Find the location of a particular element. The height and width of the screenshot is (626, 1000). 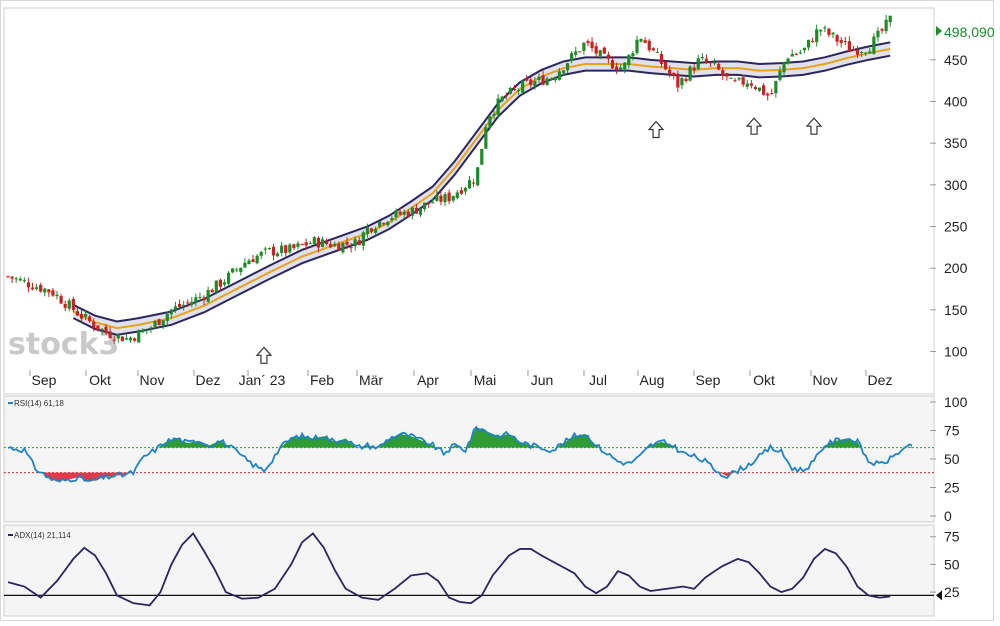

up-arrow-marker is located at coordinates (264, 355).